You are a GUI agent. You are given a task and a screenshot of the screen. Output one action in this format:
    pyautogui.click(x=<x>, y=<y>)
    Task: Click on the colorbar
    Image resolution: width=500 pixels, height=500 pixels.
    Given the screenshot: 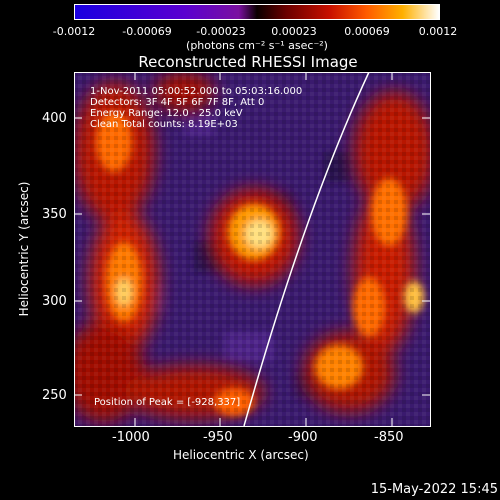 What is the action you would take?
    pyautogui.click(x=257, y=12)
    